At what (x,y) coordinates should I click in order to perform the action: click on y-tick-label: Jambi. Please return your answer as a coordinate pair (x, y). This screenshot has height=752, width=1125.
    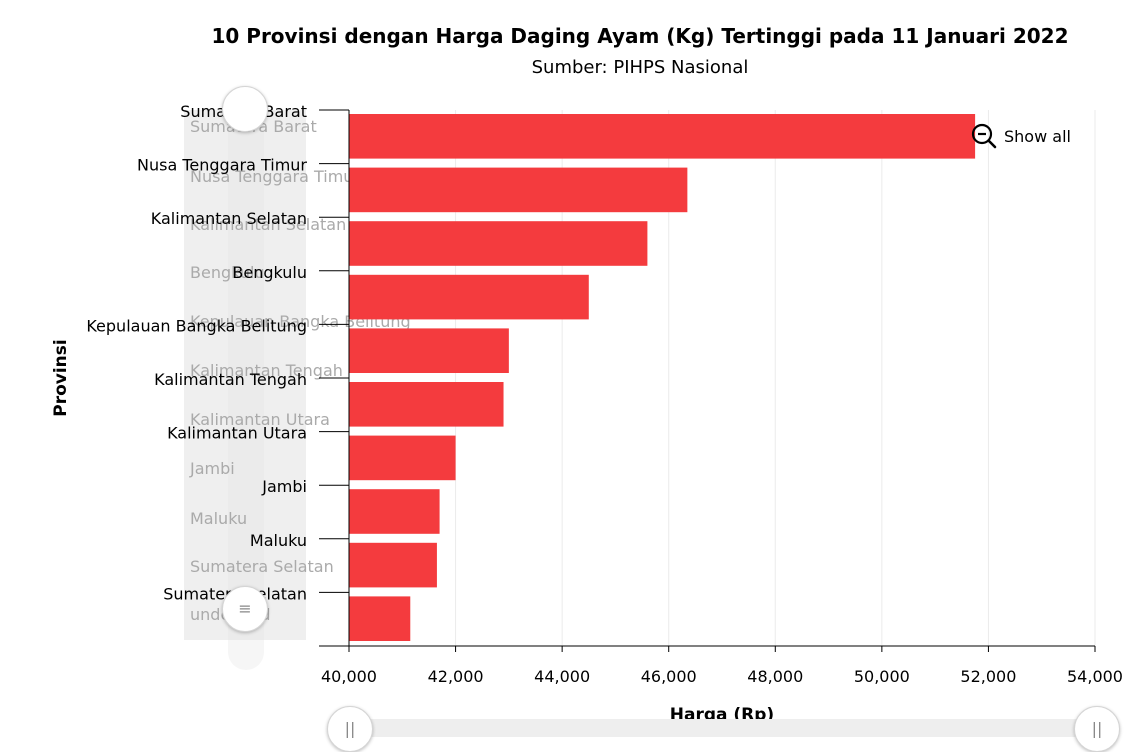
    Looking at the image, I should click on (284, 486).